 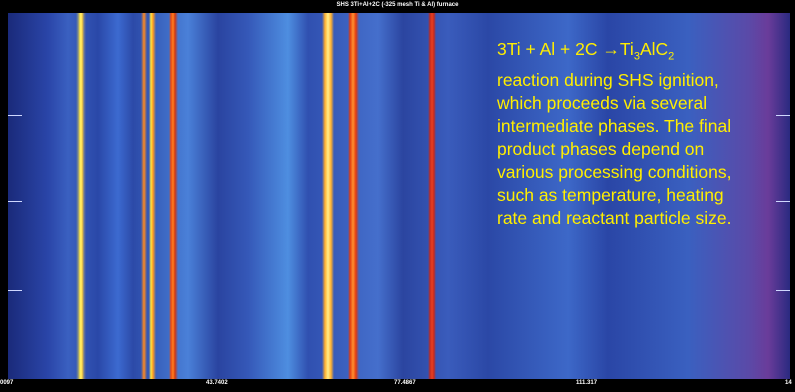 What do you see at coordinates (614, 217) in the screenshot?
I see `caption-line: rate and reactant particle size.` at bounding box center [614, 217].